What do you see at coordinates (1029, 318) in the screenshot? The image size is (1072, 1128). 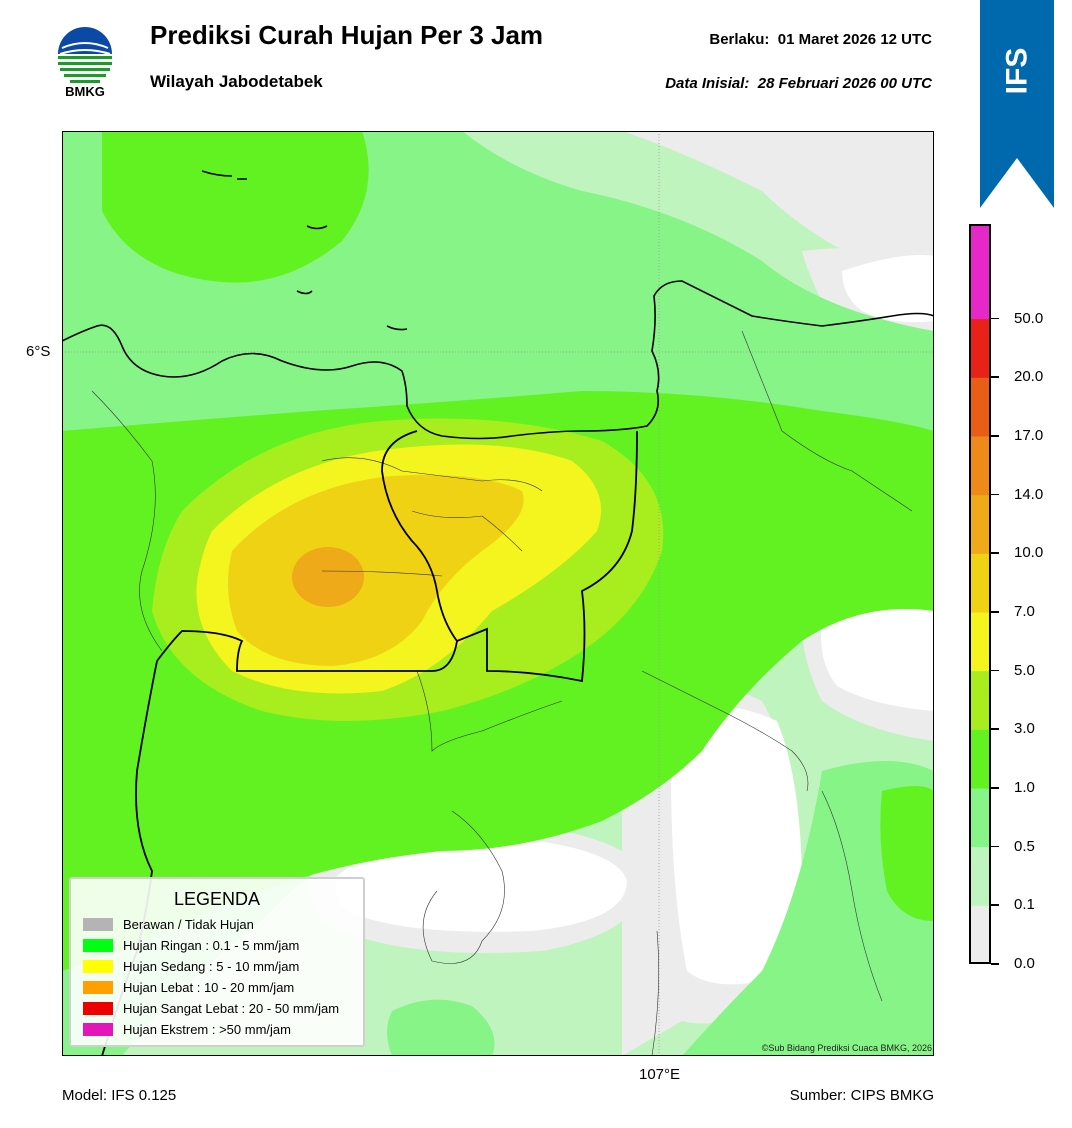 I see `colorbar-tick-label: 50.0` at bounding box center [1029, 318].